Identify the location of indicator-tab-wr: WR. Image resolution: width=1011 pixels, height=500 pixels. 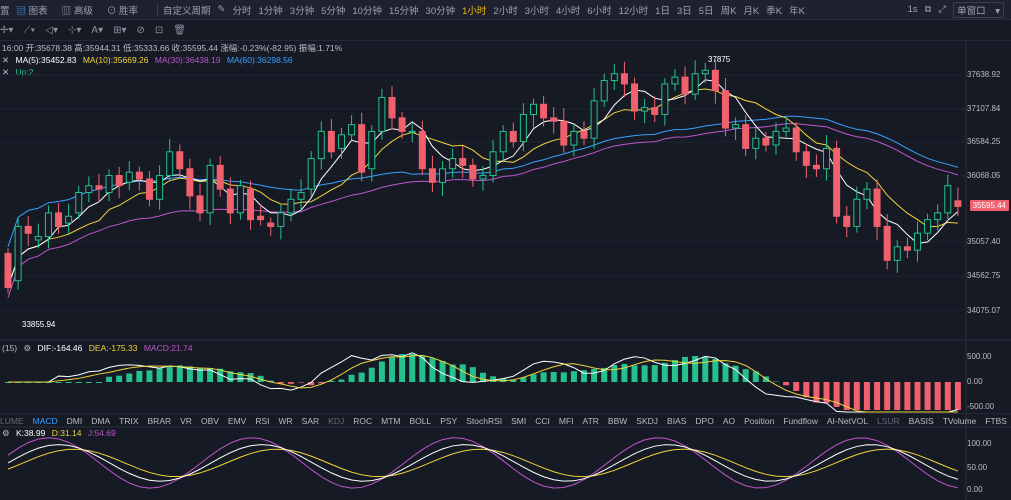
(285, 421).